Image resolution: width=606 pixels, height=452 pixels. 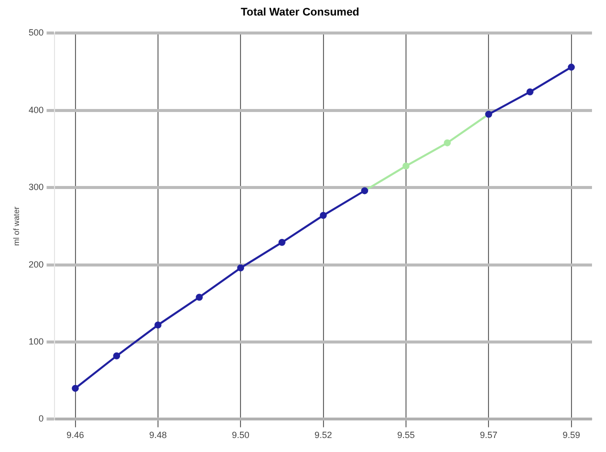 I want to click on x-tick-label: 9.57, so click(x=489, y=435).